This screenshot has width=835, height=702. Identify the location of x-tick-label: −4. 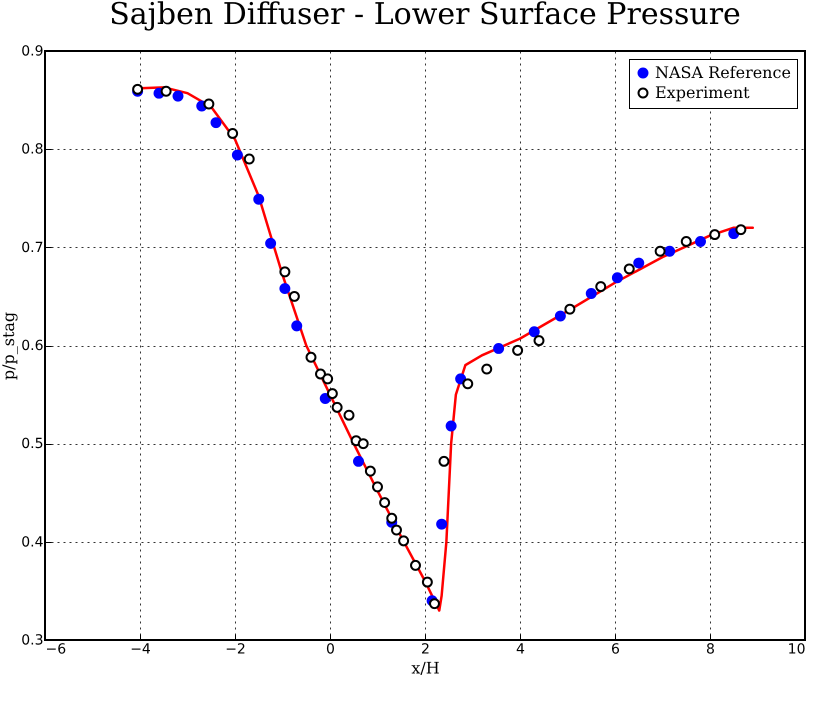
(140, 650).